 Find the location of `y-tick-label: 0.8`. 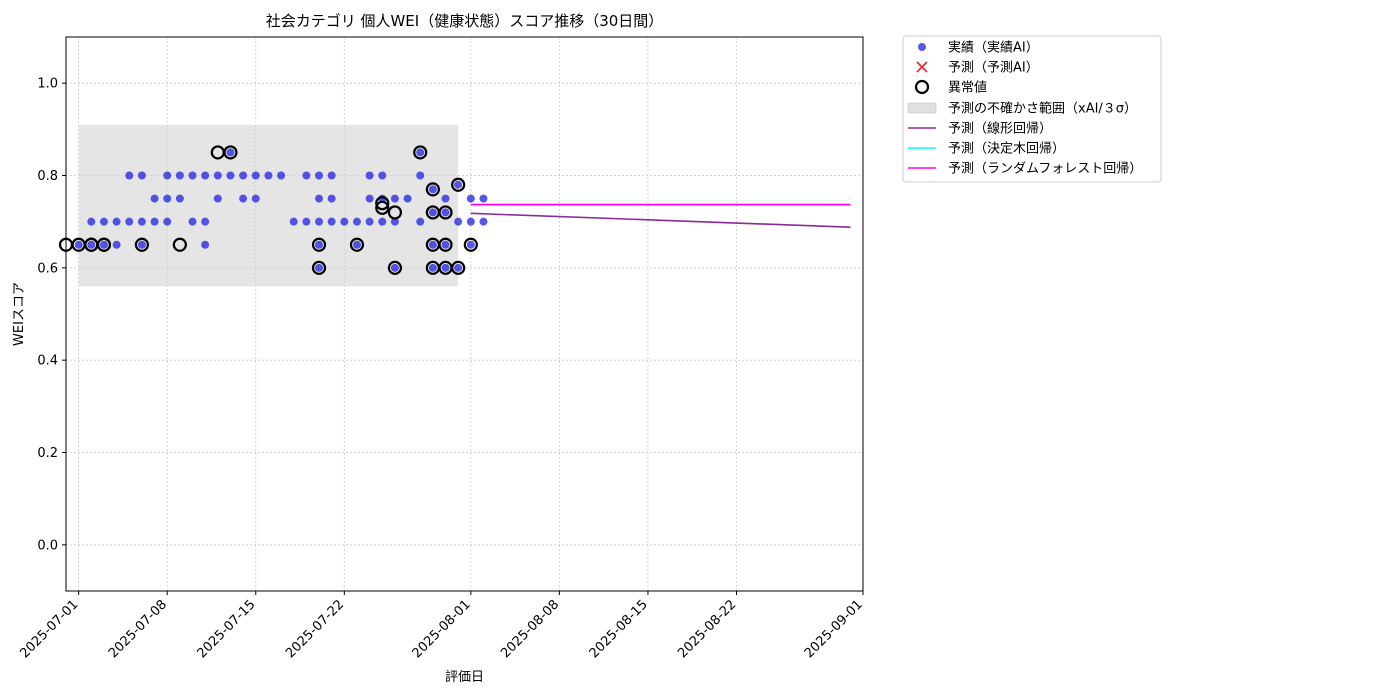

y-tick-label: 0.8 is located at coordinates (47, 176).